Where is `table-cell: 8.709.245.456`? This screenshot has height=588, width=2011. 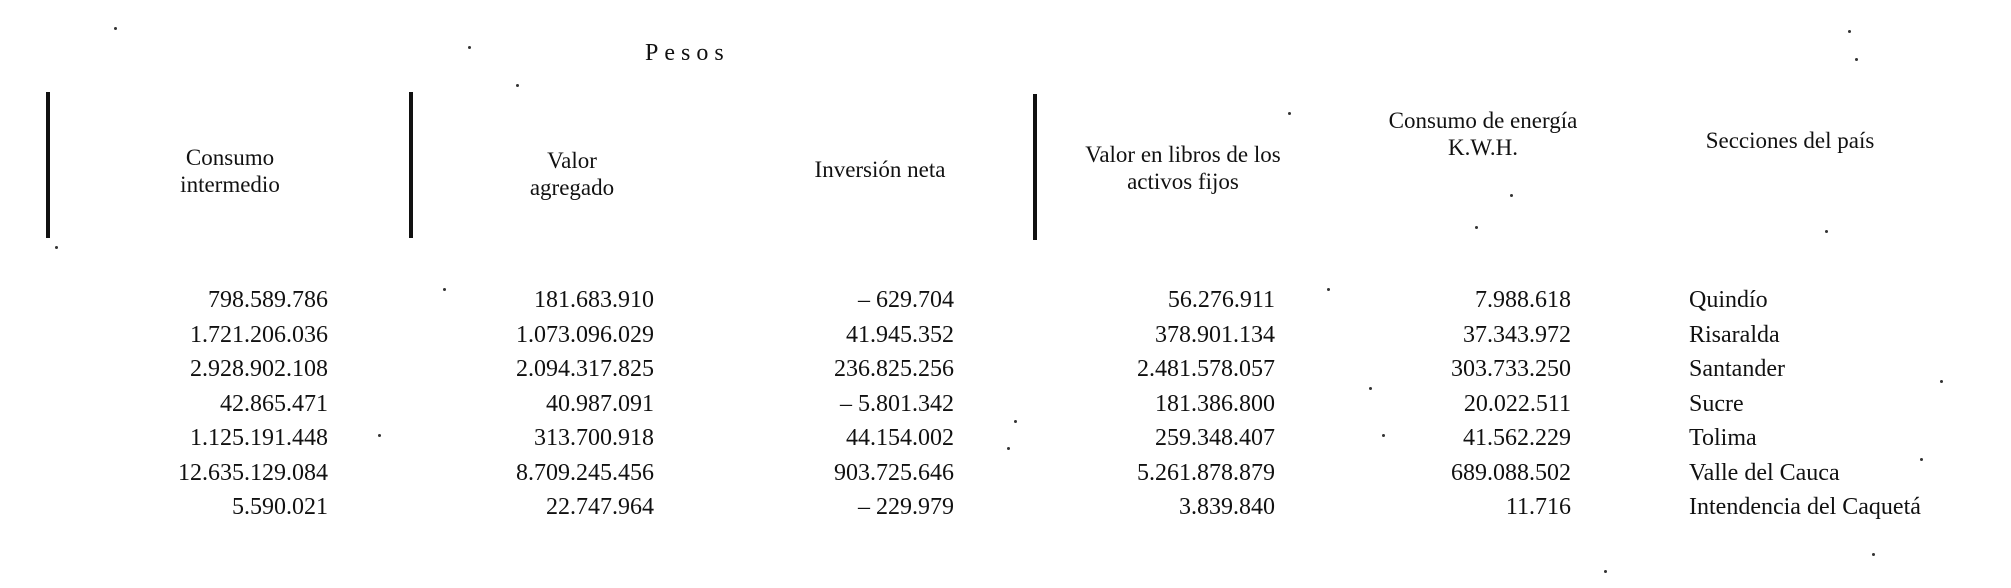
table-cell: 8.709.245.456 is located at coordinates (585, 472).